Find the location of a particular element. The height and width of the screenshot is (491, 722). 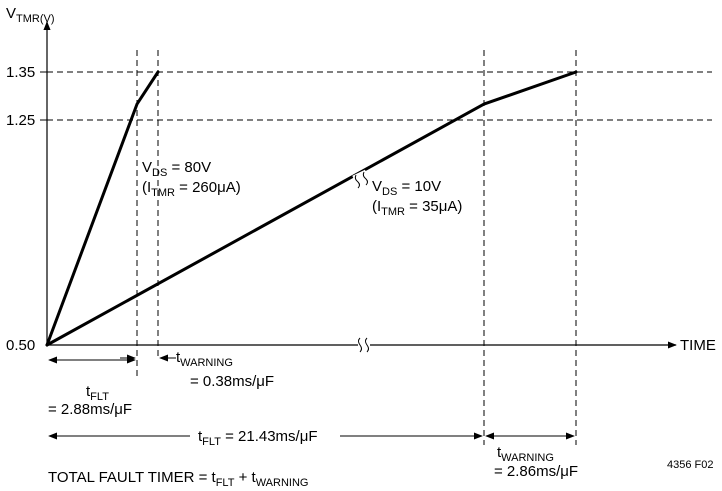

series-vds-80v is located at coordinates (102, 208).